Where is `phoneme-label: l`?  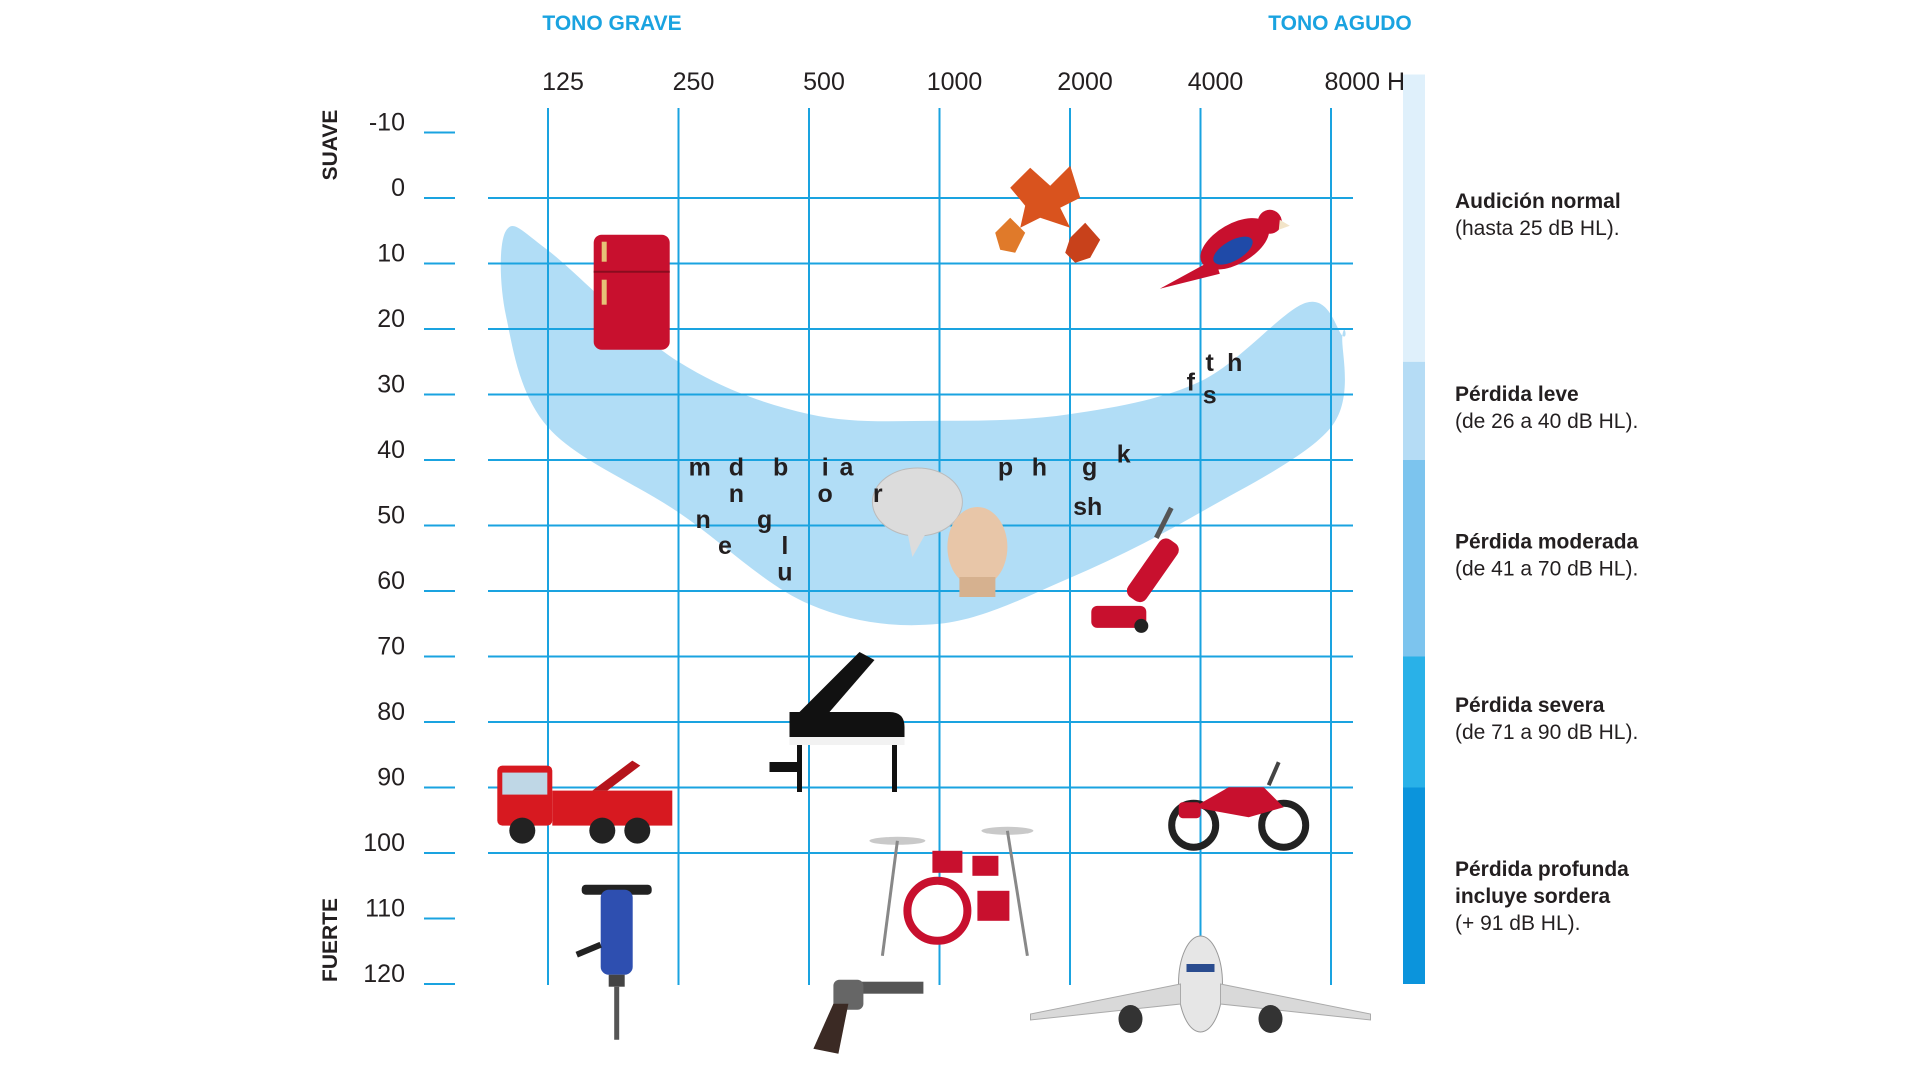
phoneme-label: l is located at coordinates (784, 546).